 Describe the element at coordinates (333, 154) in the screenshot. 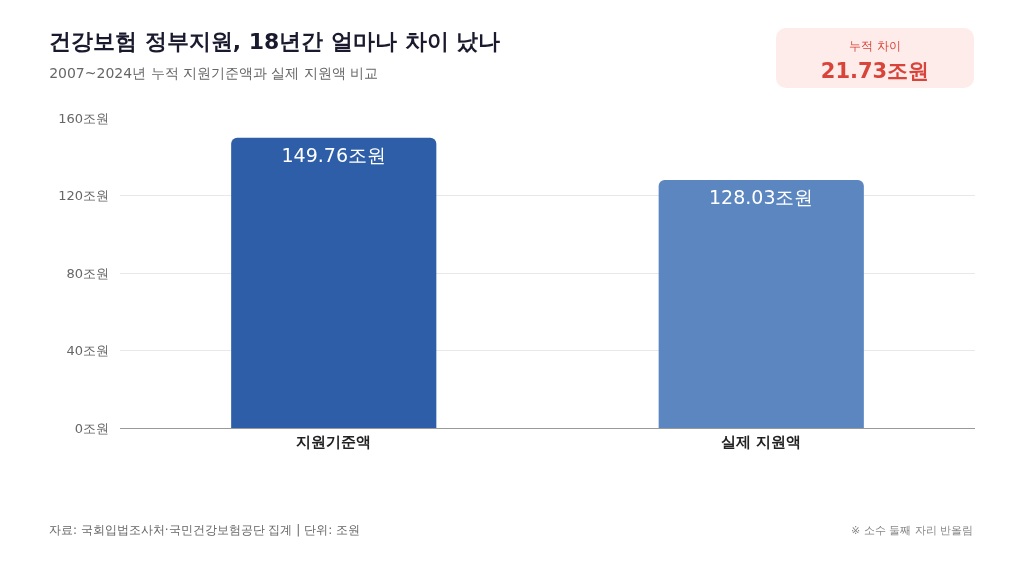

I see `data-label: 149.76조원` at that location.